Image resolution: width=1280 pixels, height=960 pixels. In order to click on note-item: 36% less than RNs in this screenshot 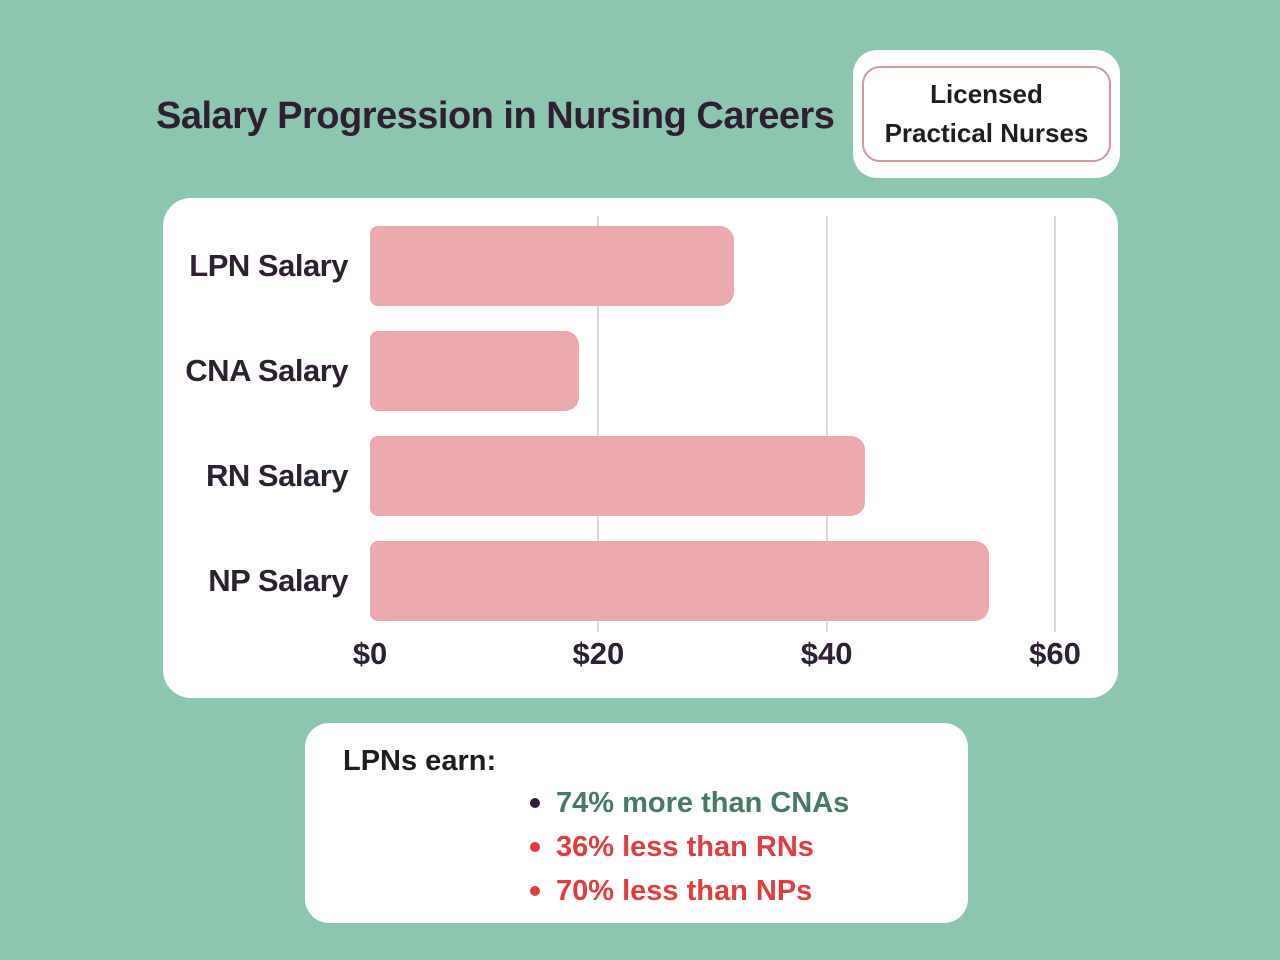, I will do `click(689, 847)`.